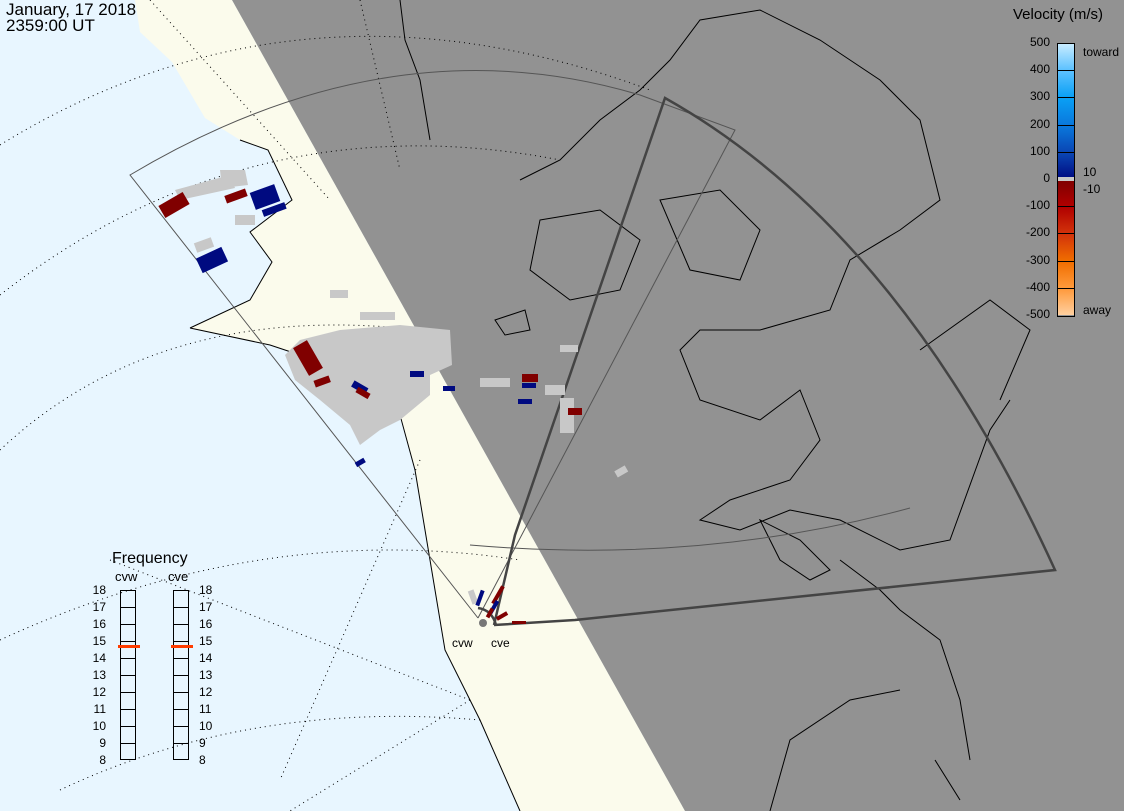 The height and width of the screenshot is (811, 1124). I want to click on colorbar-tick-label: -500, so click(1037, 314).